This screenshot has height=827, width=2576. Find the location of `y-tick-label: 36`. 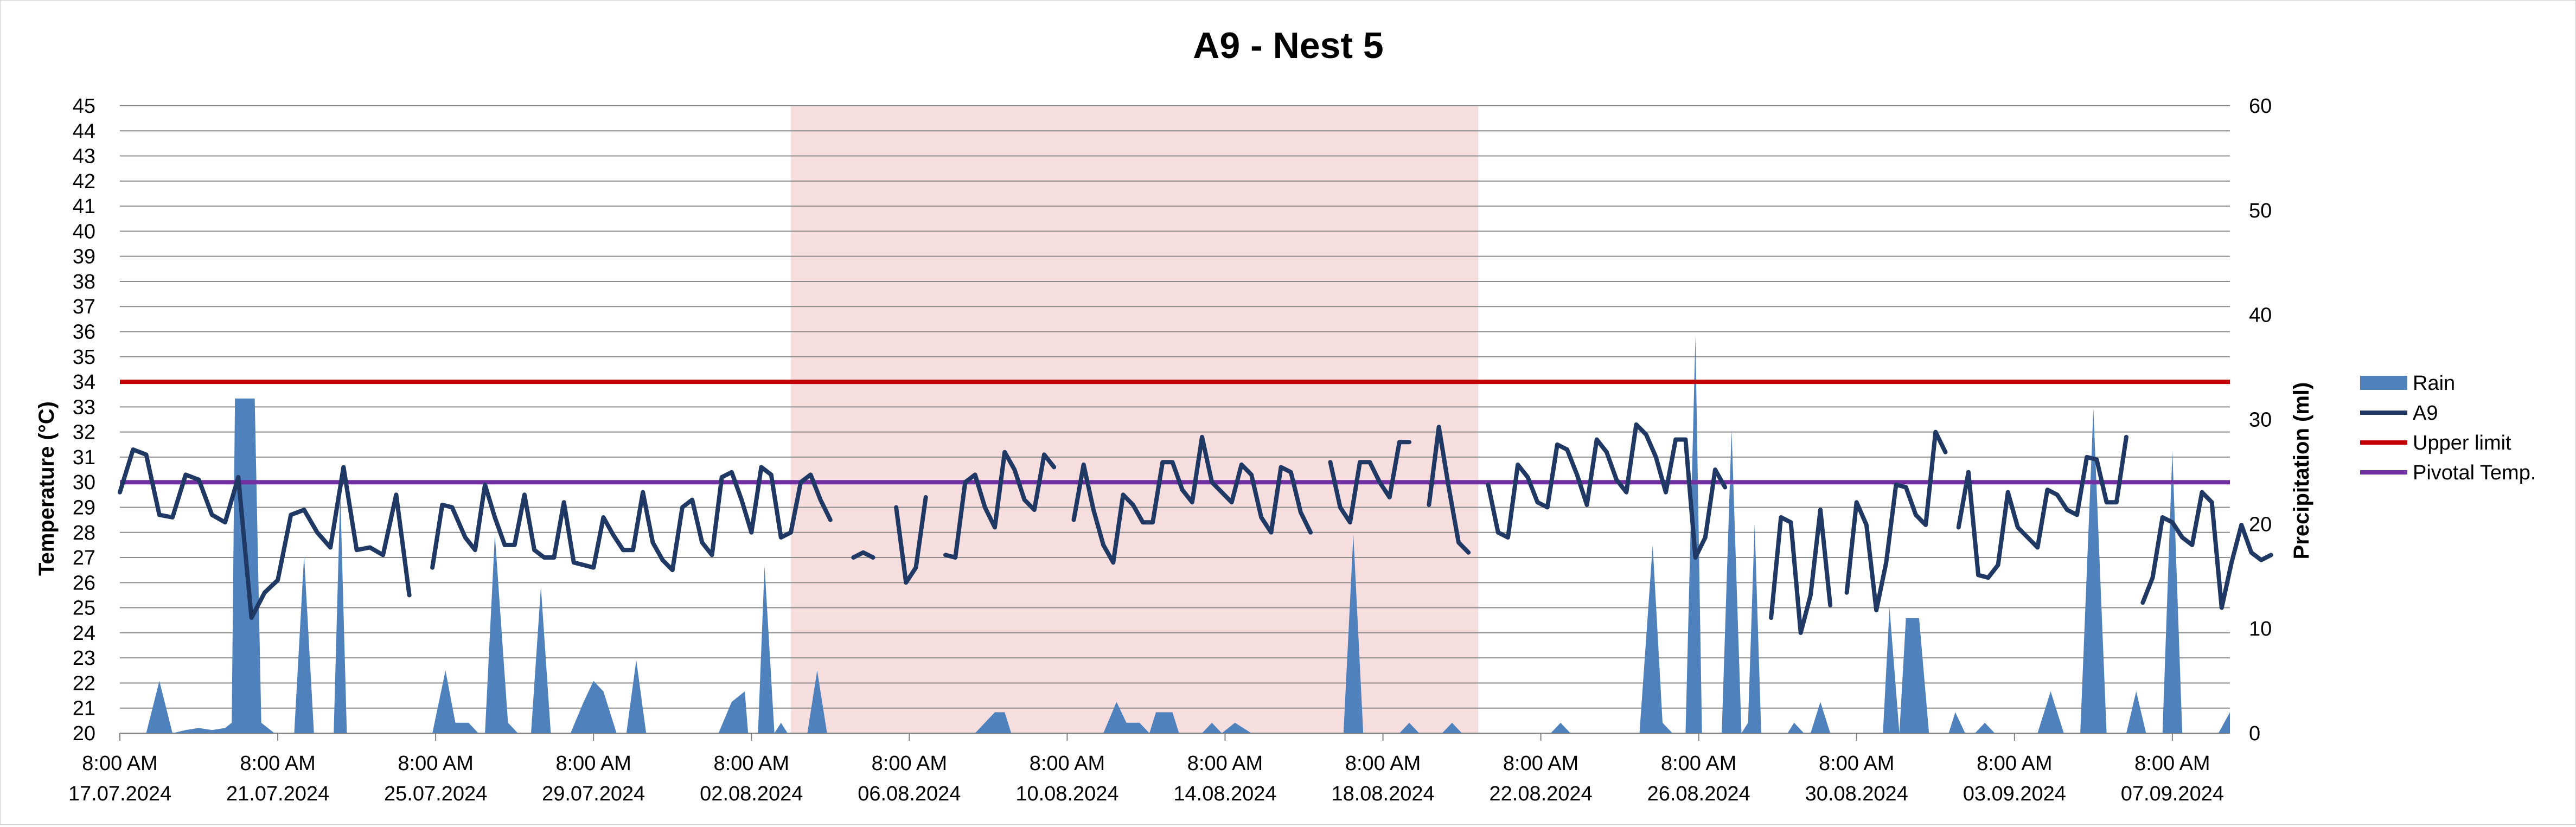

y-tick-label: 36 is located at coordinates (84, 332).